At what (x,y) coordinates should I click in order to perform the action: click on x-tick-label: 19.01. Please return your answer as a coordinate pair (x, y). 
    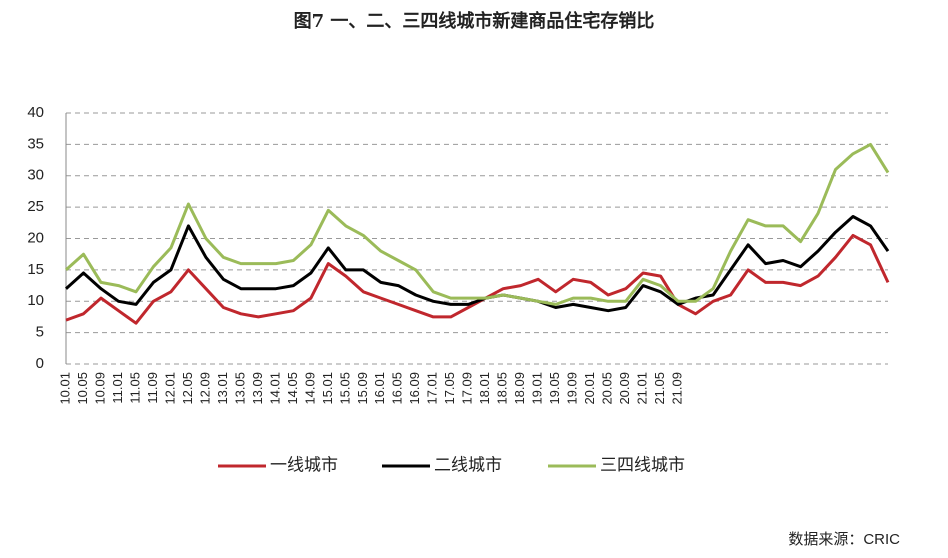
    Looking at the image, I should click on (537, 388).